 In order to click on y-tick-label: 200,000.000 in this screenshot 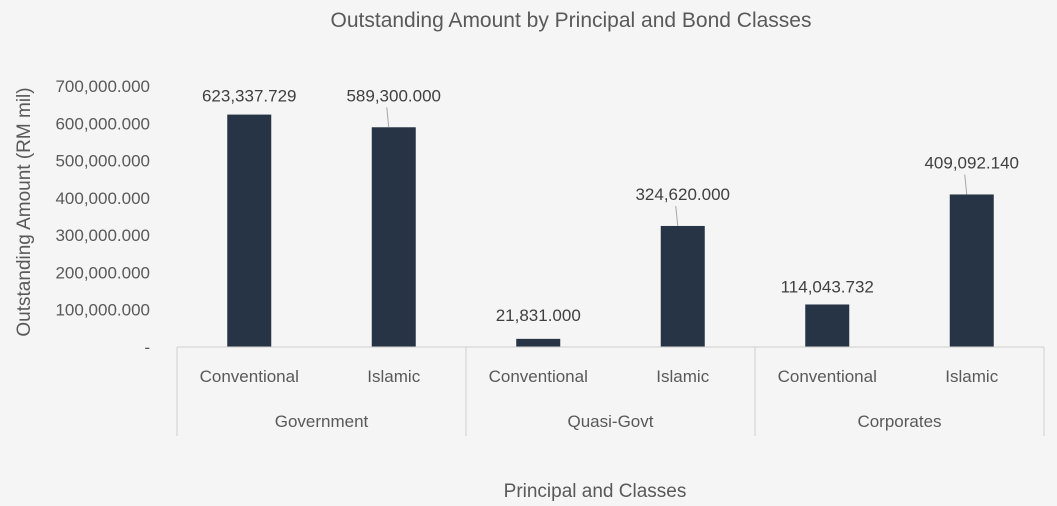, I will do `click(102, 272)`.